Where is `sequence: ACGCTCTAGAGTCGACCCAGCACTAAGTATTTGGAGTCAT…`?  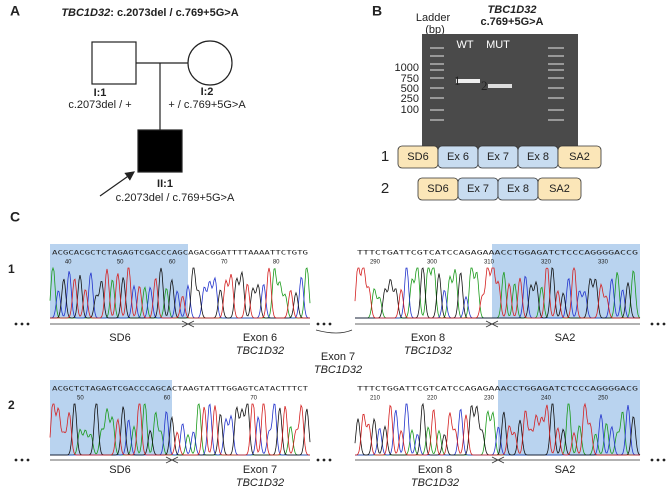
sequence: ACGCTCTAGAGTCGACCCAGCACTAAGTATTTGGAGTCAT… is located at coordinates (180, 389).